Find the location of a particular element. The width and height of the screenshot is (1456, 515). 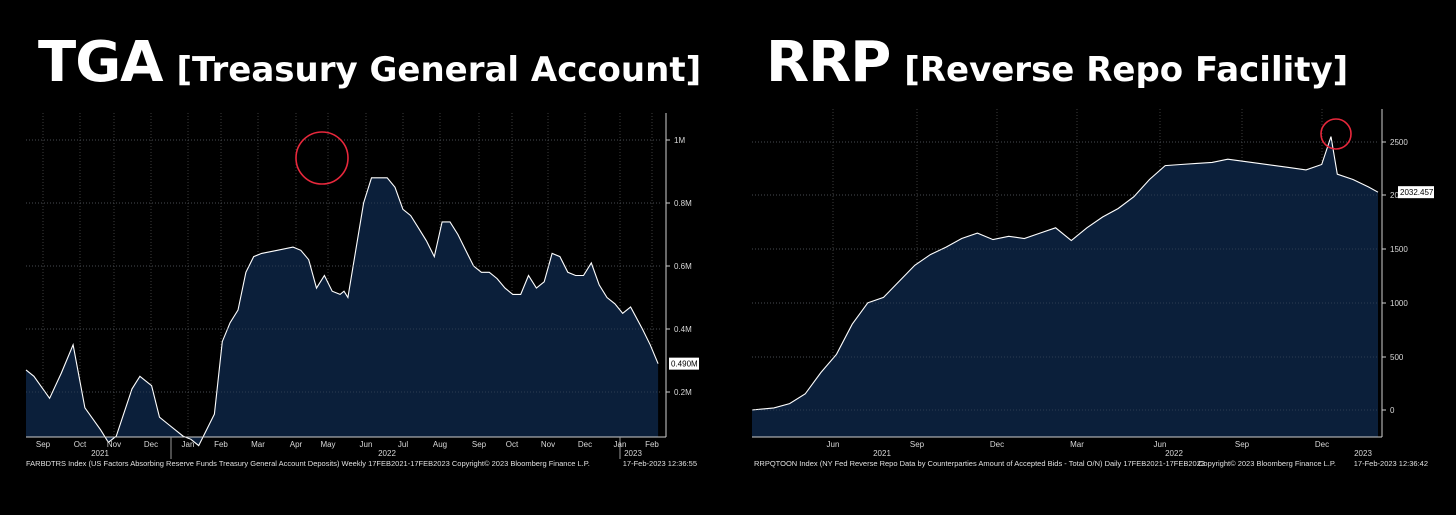

y-tick-label: 1000 is located at coordinates (1399, 303).